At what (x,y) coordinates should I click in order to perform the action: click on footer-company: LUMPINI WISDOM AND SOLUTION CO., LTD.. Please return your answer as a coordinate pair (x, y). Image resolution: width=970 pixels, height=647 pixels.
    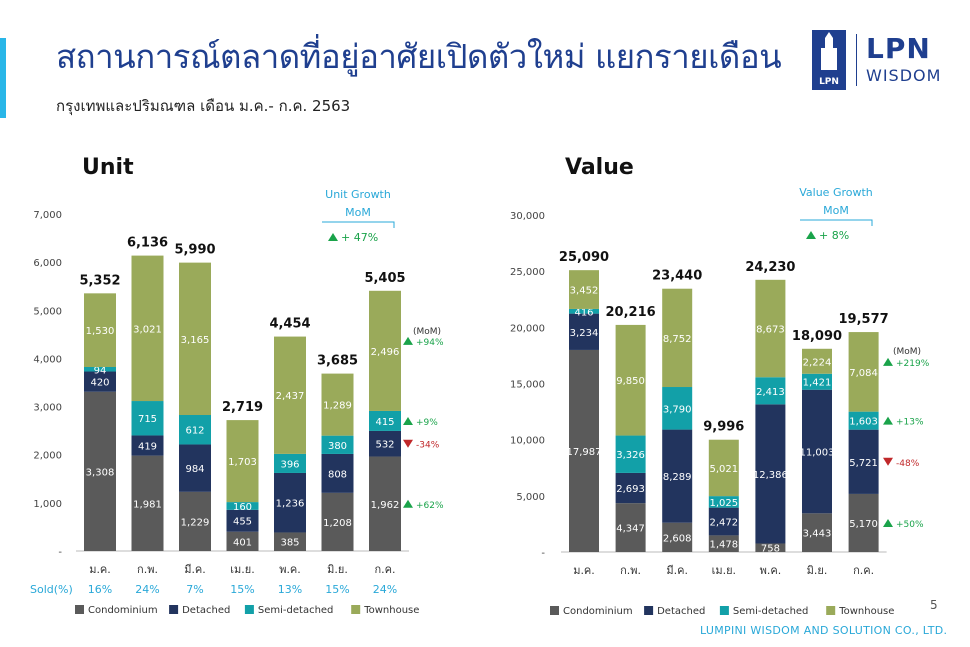
    Looking at the image, I should click on (824, 630).